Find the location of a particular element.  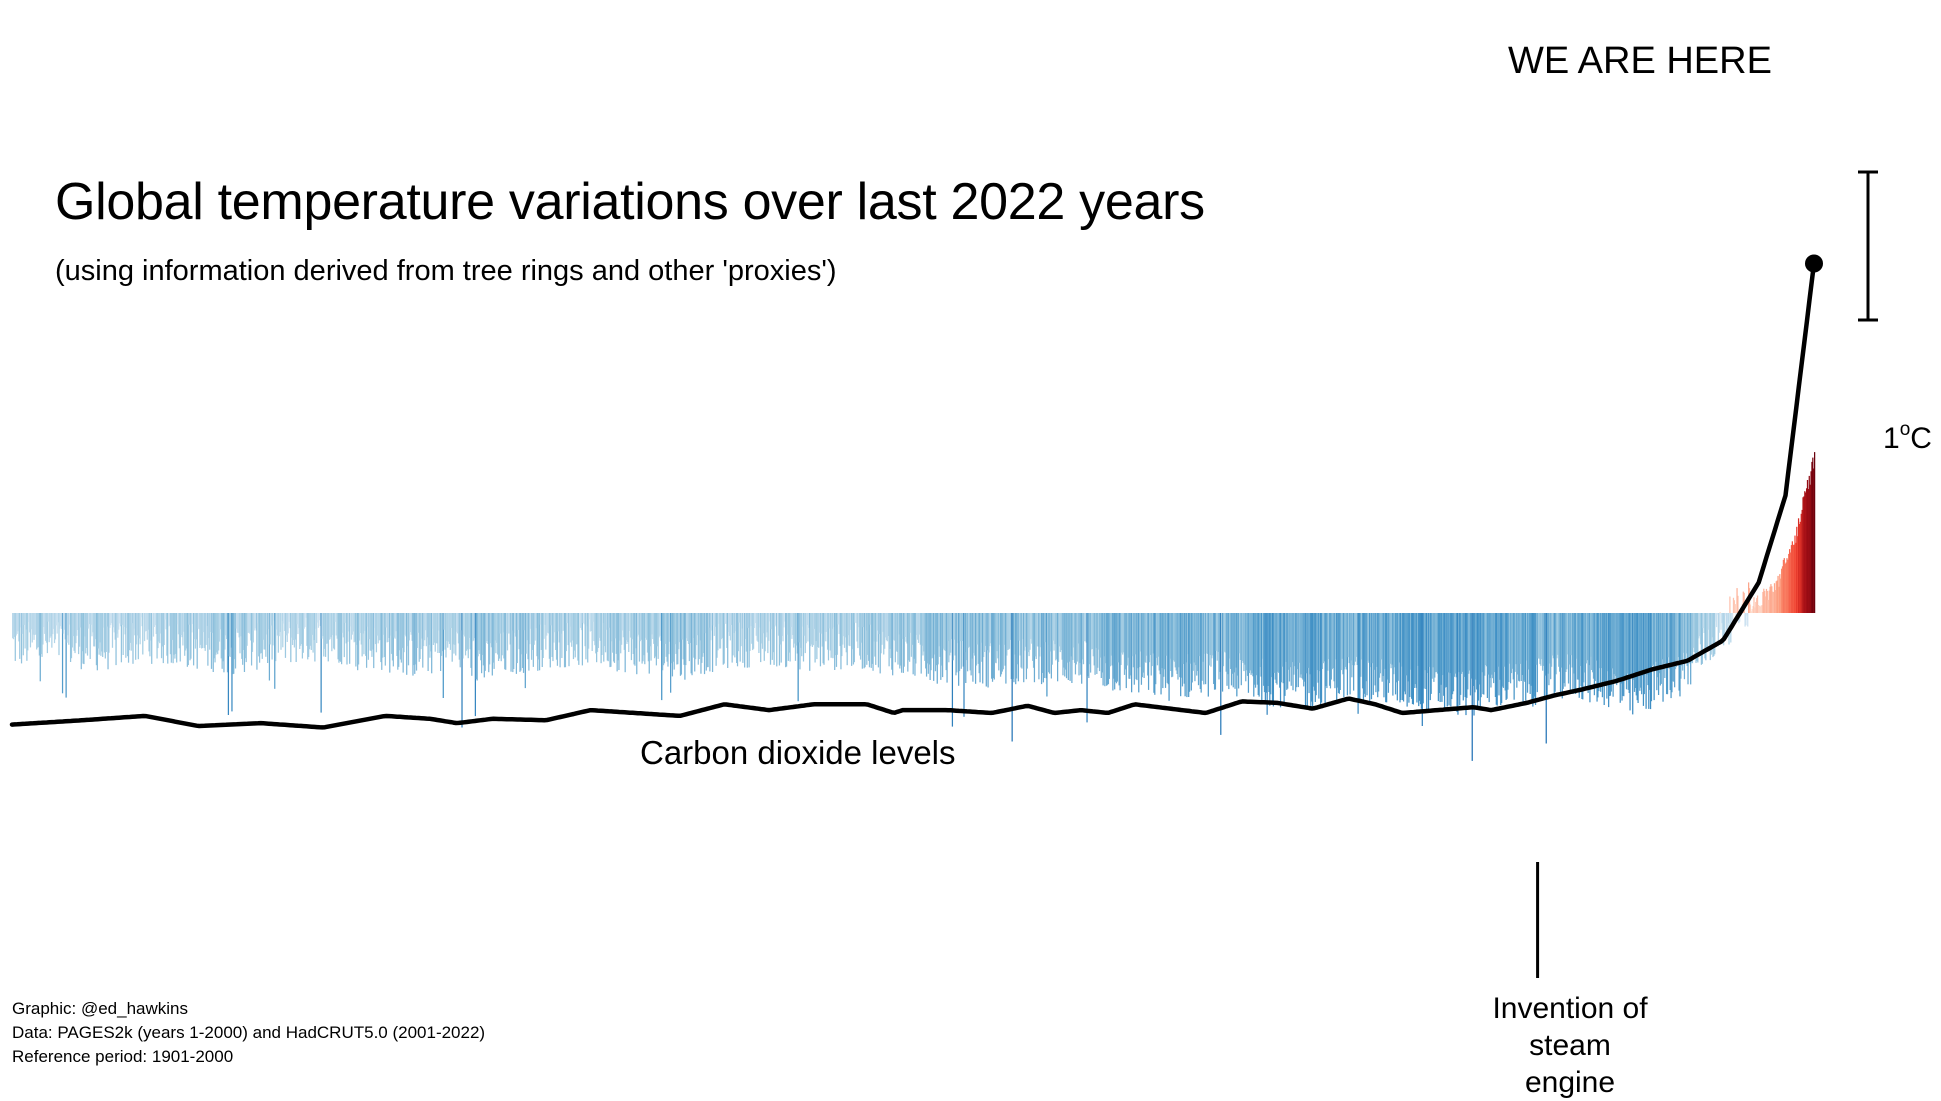

steam-engine-label-line1: Invention of is located at coordinates (1570, 1008).